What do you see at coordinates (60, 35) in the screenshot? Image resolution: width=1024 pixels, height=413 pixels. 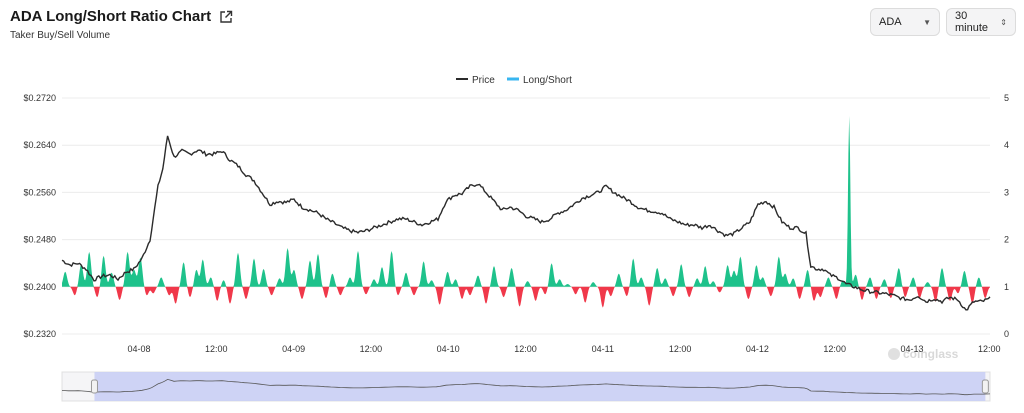 I see `page-subtitle: Taker Buy/Sell Volume` at bounding box center [60, 35].